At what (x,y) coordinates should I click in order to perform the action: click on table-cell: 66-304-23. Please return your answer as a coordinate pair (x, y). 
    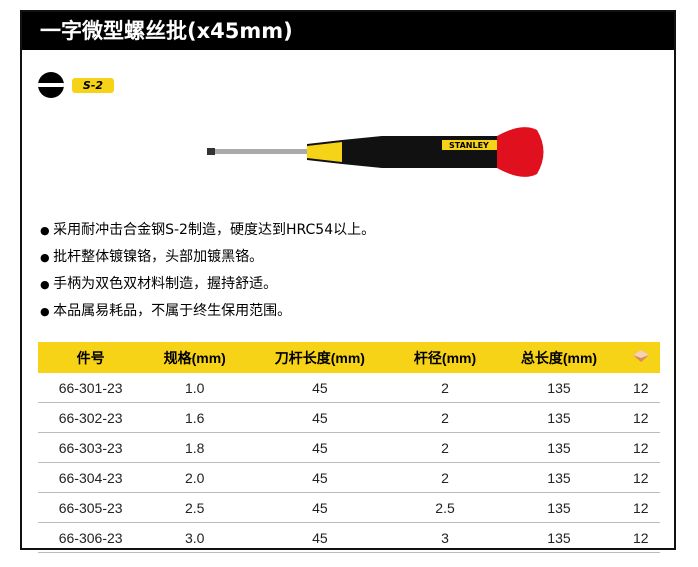
    Looking at the image, I should click on (91, 477).